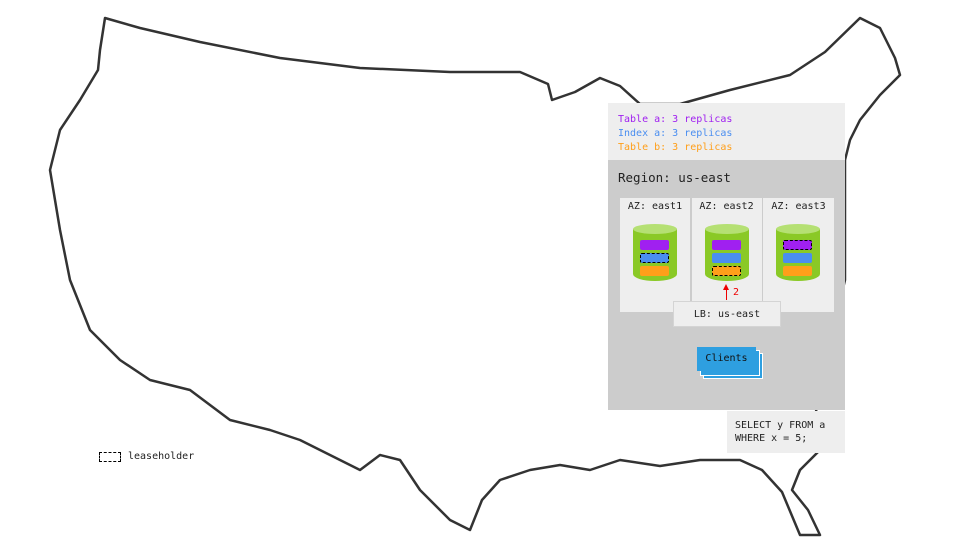 This screenshot has height=540, width=960. Describe the element at coordinates (780, 425) in the screenshot. I see `sql-line-1: SELECT y FROM a` at that location.